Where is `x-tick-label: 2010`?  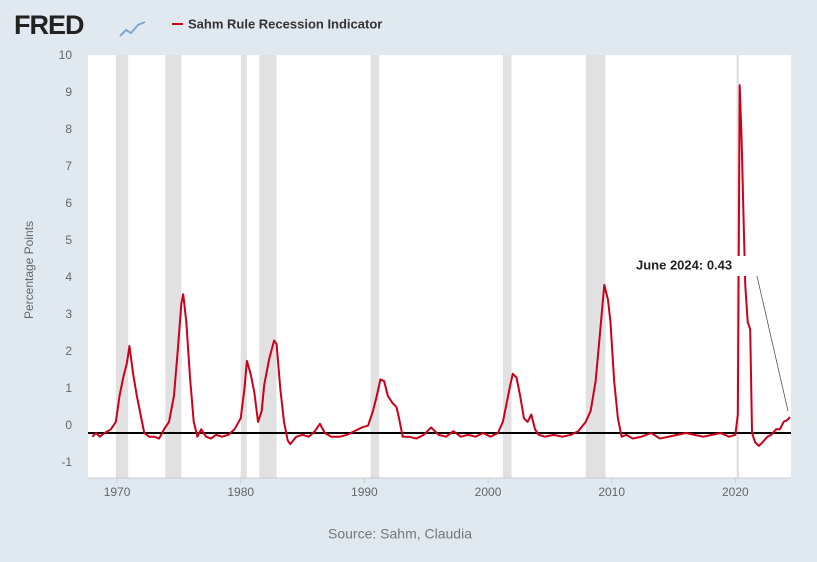 x-tick-label: 2010 is located at coordinates (611, 492).